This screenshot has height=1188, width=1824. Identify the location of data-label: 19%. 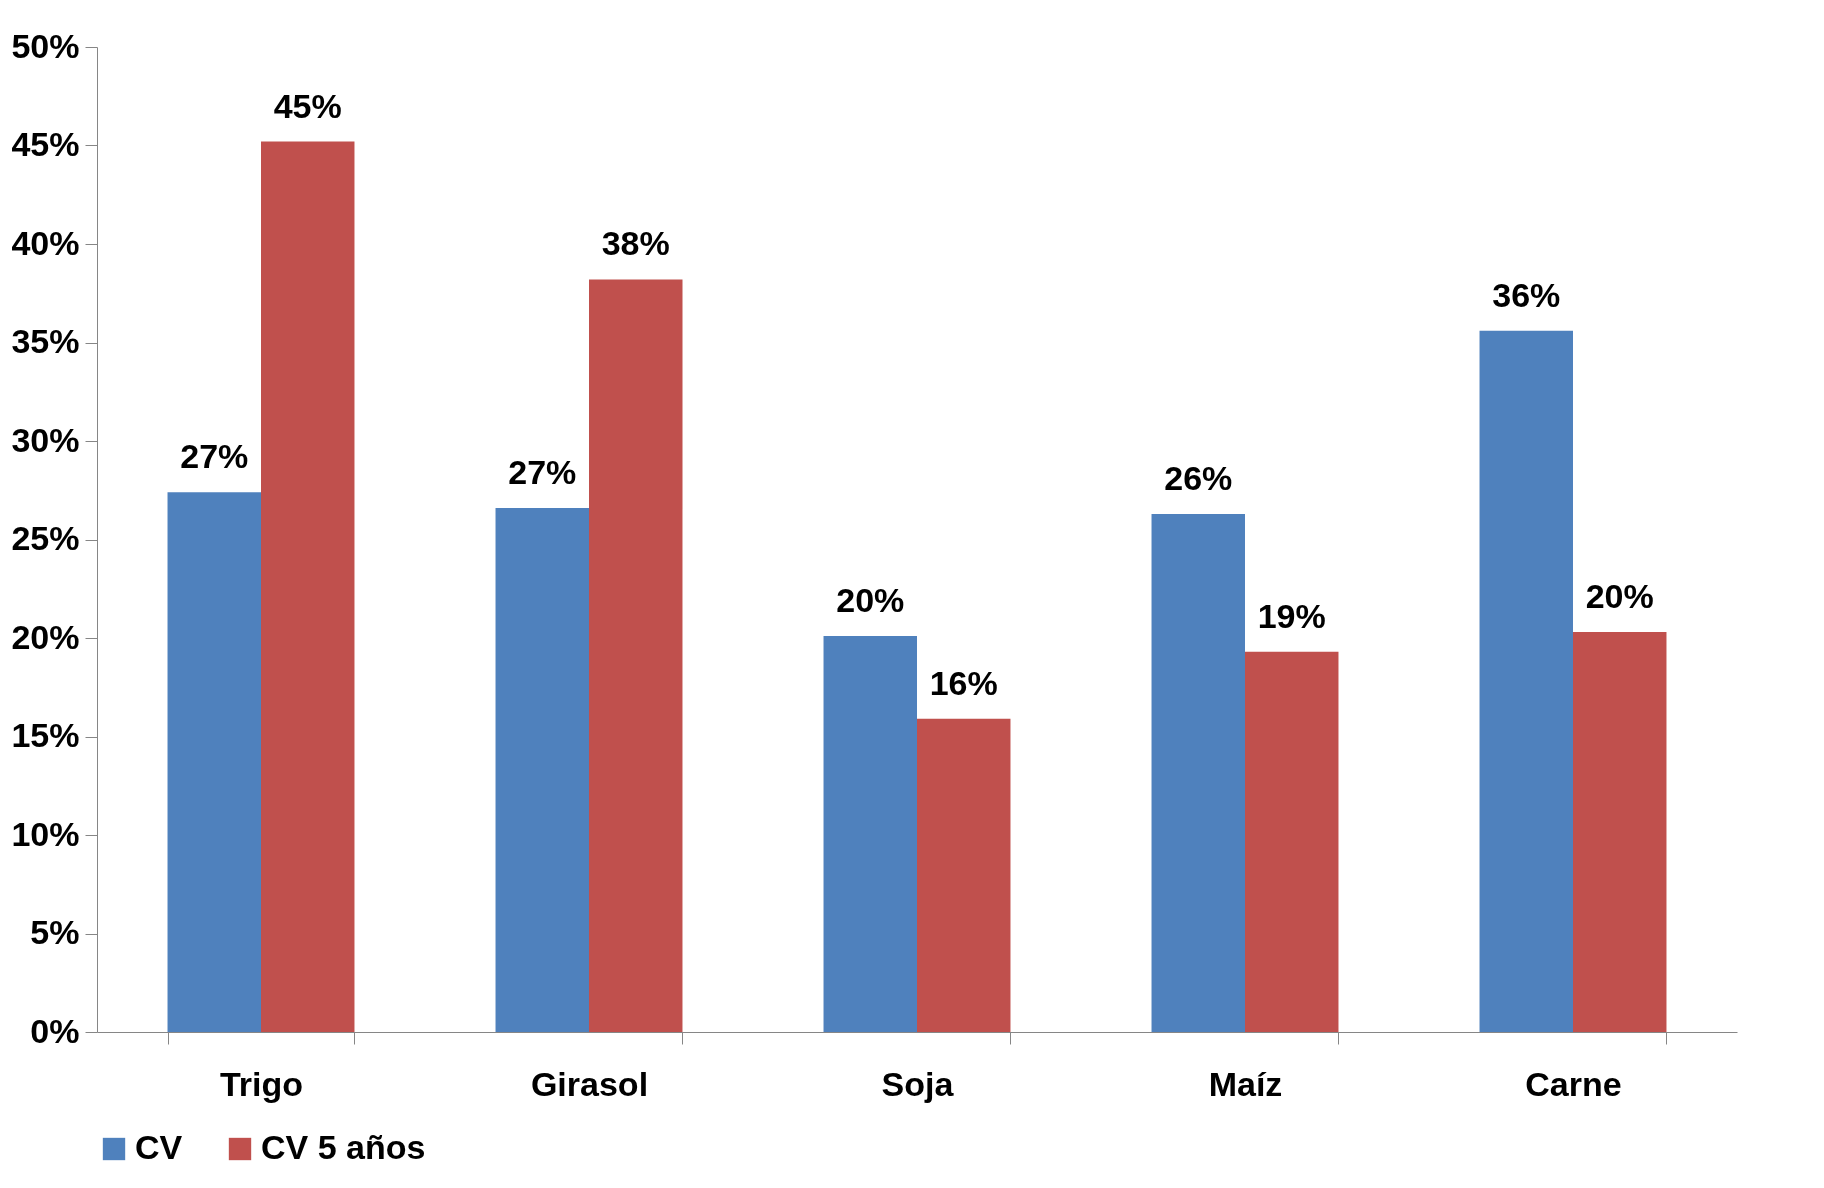
(1291, 615).